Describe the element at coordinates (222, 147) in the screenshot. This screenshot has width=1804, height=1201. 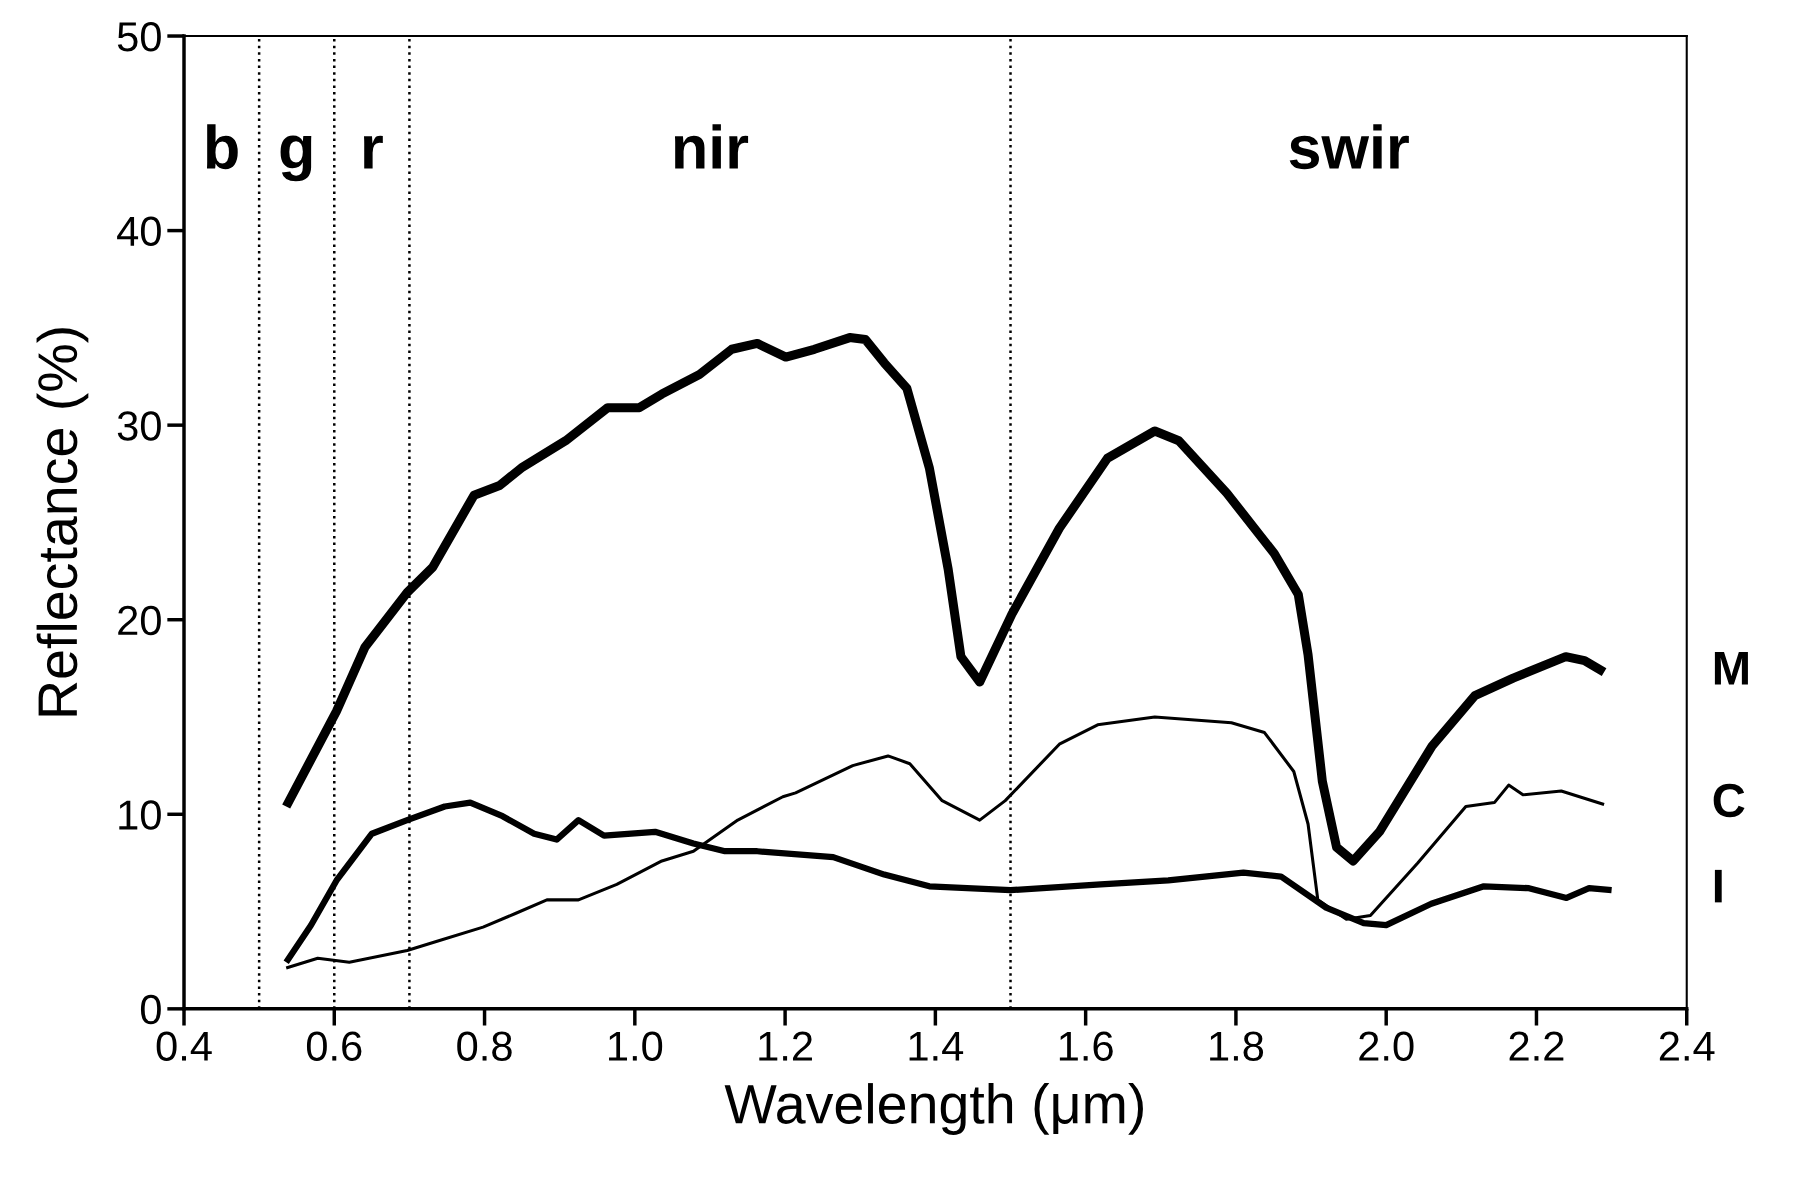
I see `annotation: b` at that location.